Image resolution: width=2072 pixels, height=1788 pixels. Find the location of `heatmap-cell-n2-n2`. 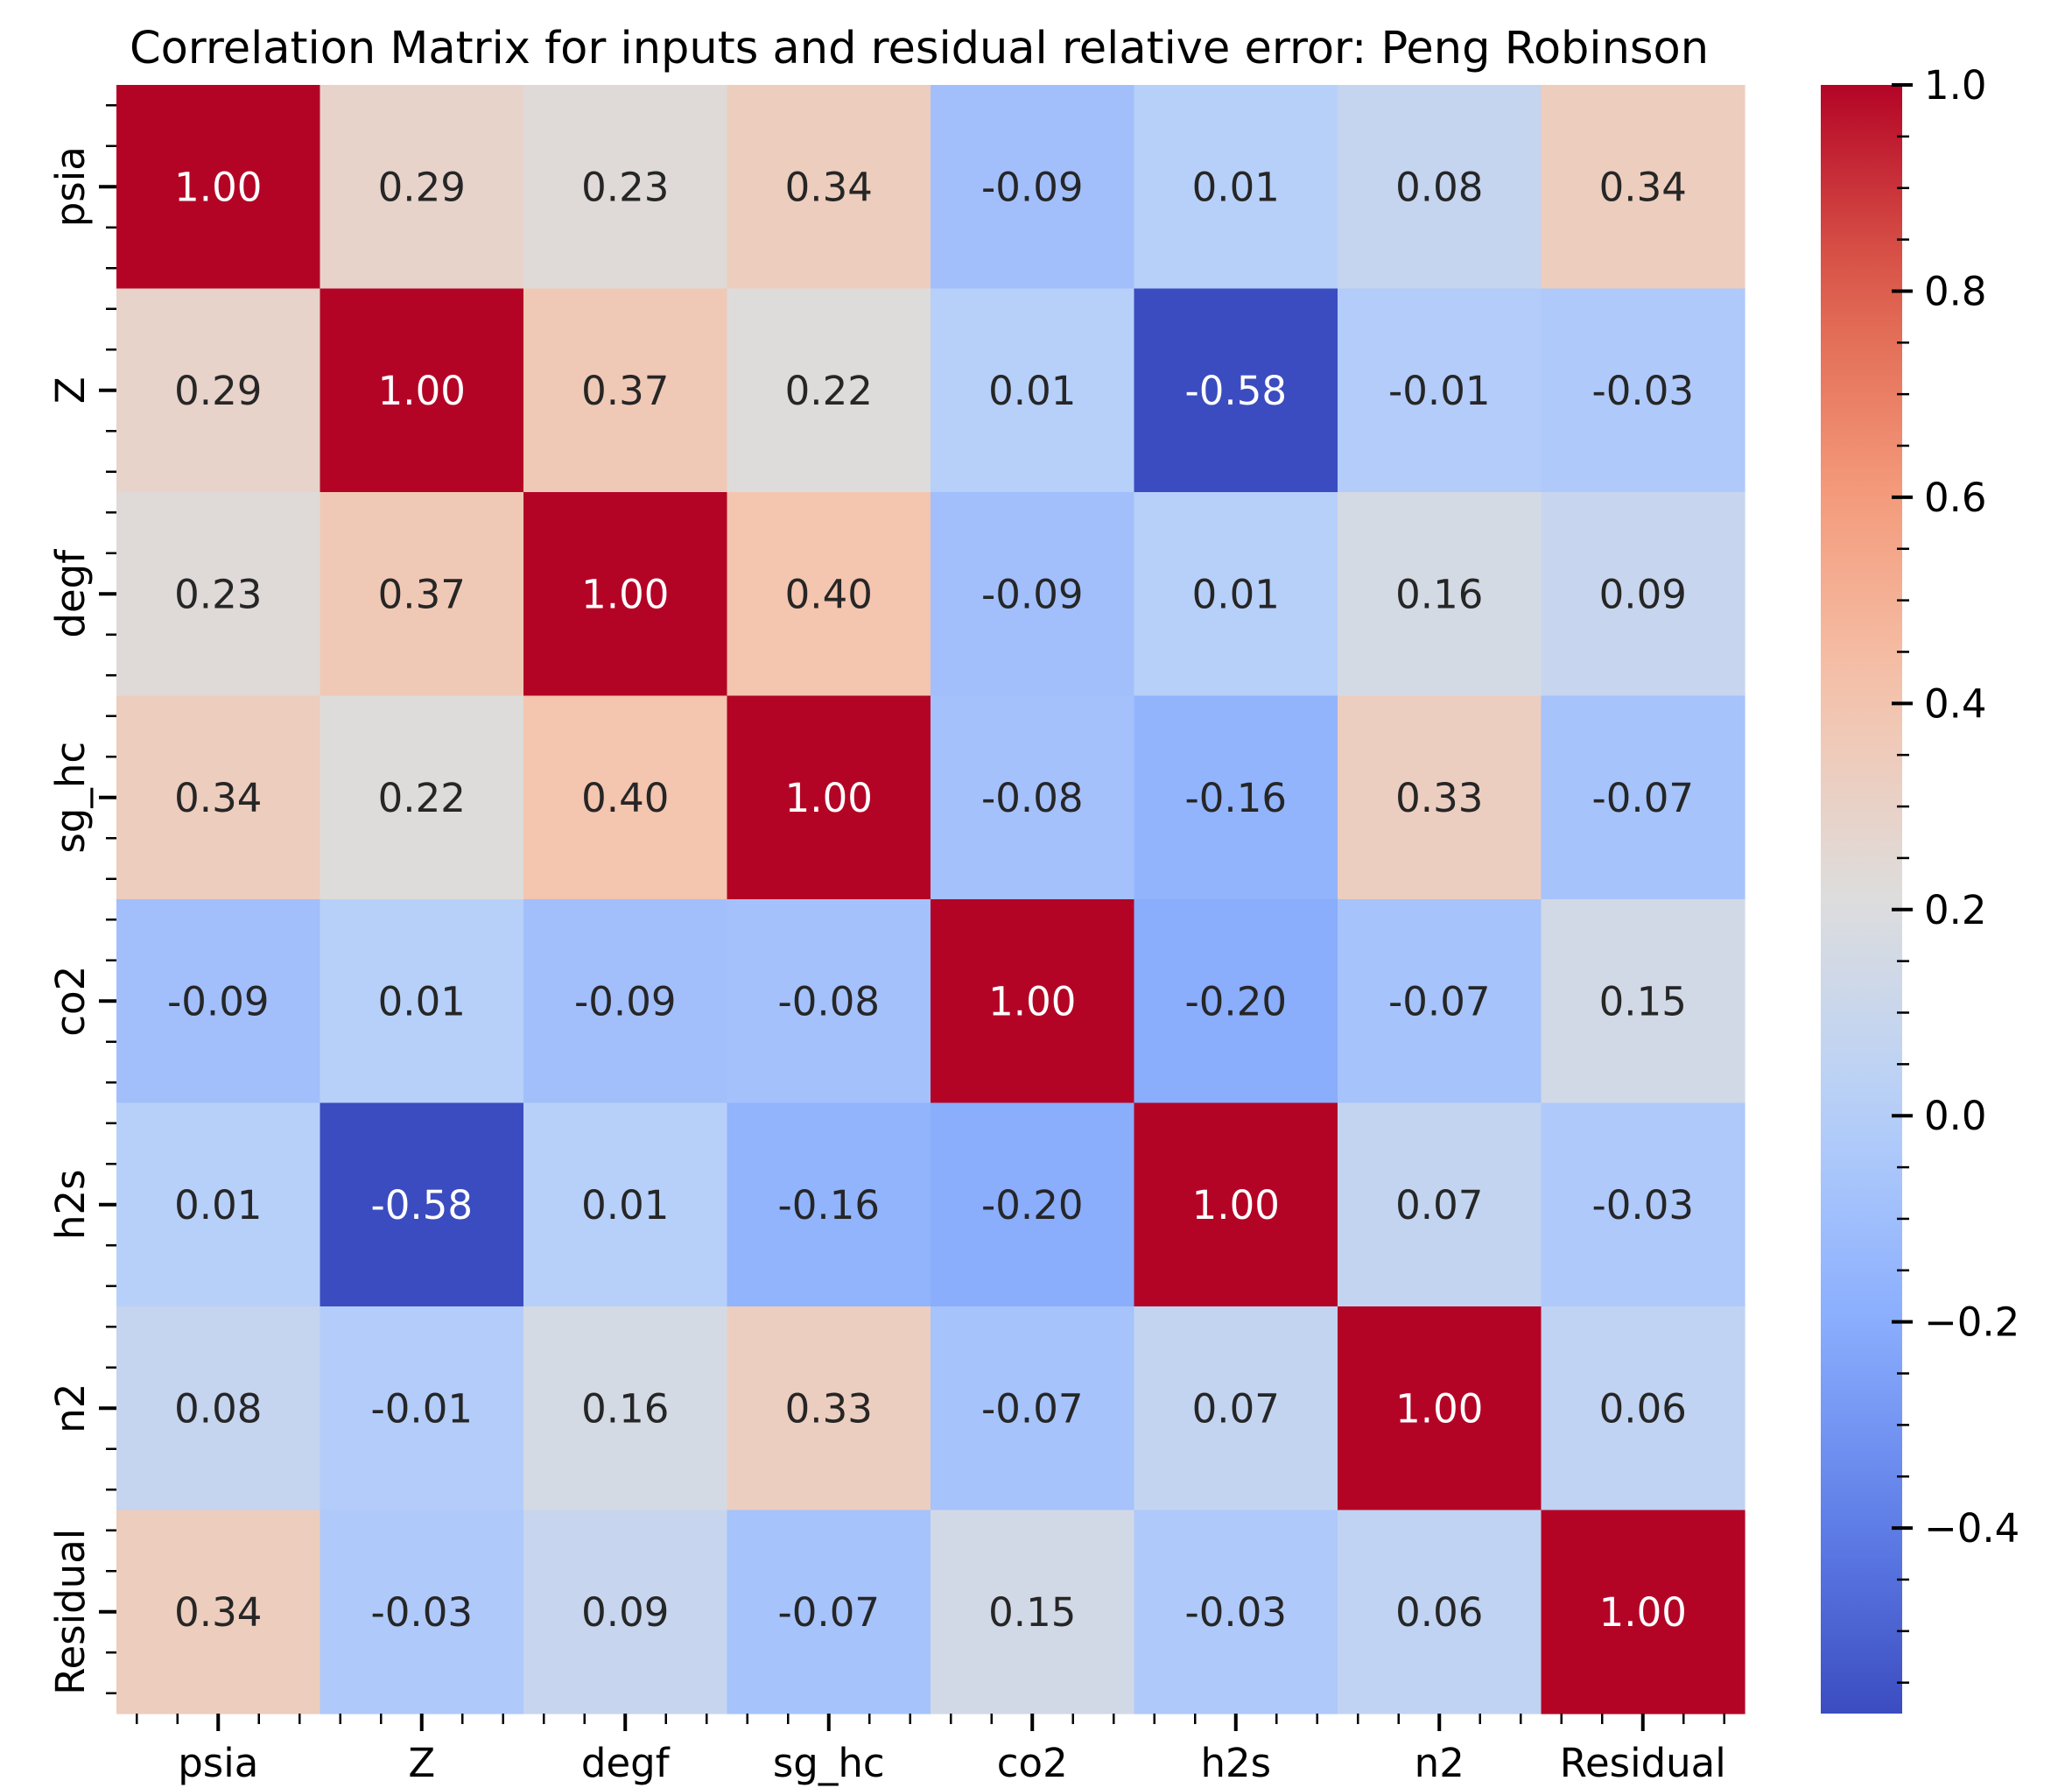

heatmap-cell-n2-n2 is located at coordinates (1440, 1408).